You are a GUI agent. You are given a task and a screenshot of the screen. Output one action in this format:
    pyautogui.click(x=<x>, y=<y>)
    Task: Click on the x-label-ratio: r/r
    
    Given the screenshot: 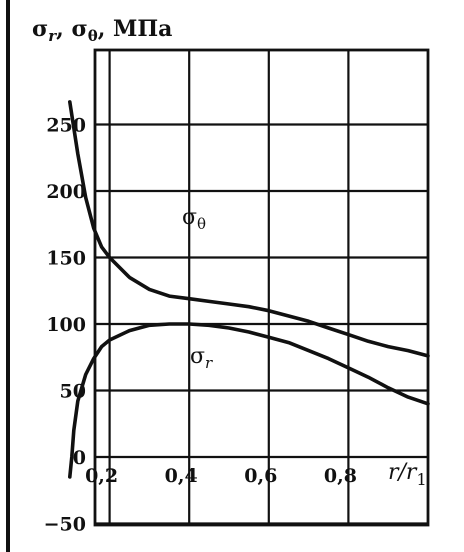 What is the action you would take?
    pyautogui.click(x=403, y=472)
    